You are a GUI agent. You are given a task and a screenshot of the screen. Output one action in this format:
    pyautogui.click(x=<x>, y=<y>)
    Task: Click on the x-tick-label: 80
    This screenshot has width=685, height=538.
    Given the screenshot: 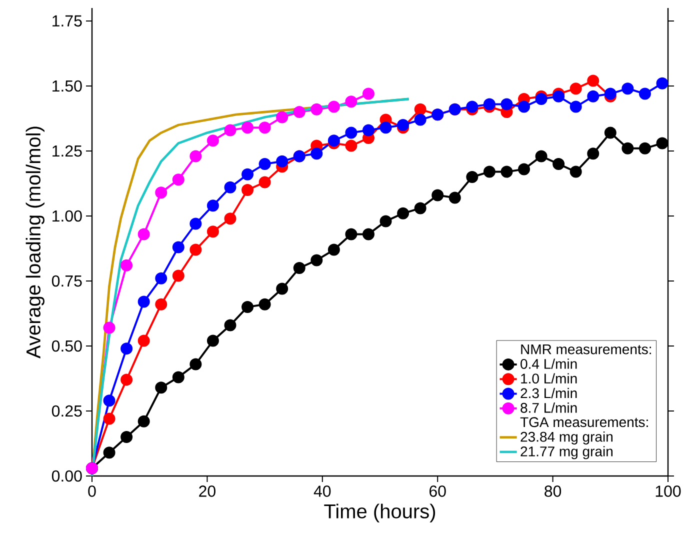 What is the action you would take?
    pyautogui.click(x=553, y=491)
    